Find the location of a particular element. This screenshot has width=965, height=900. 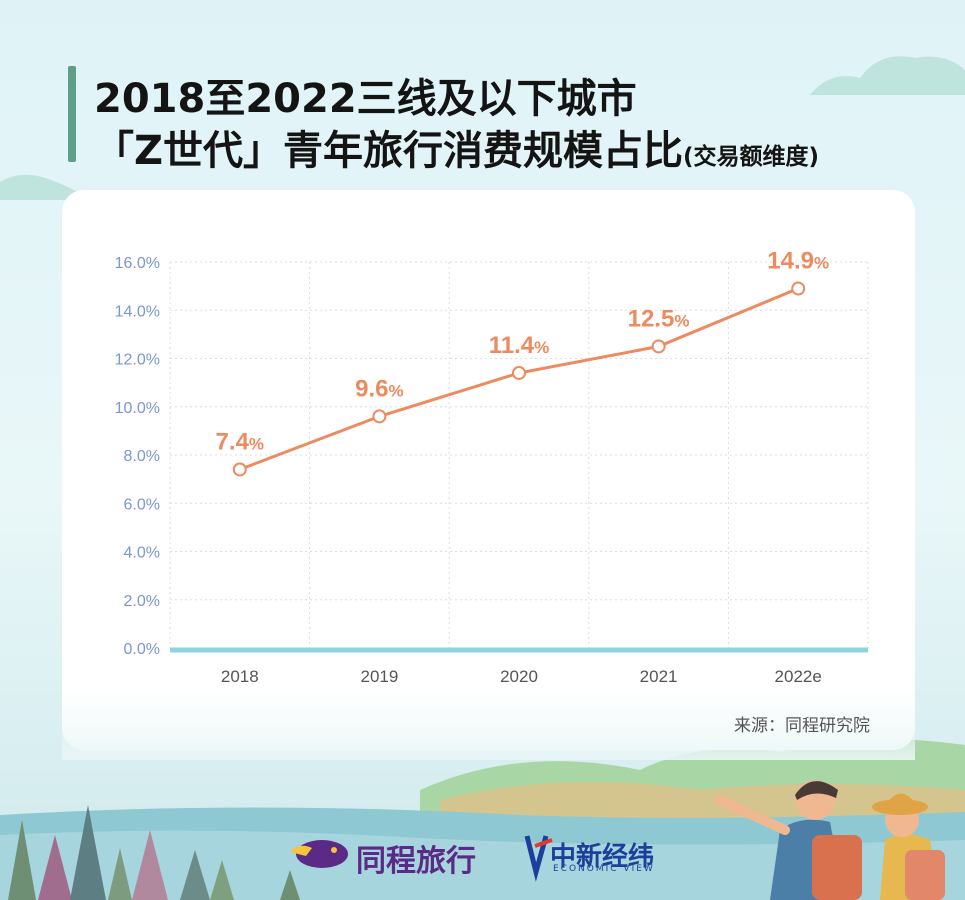

x-tick-label: 2021 is located at coordinates (659, 676).